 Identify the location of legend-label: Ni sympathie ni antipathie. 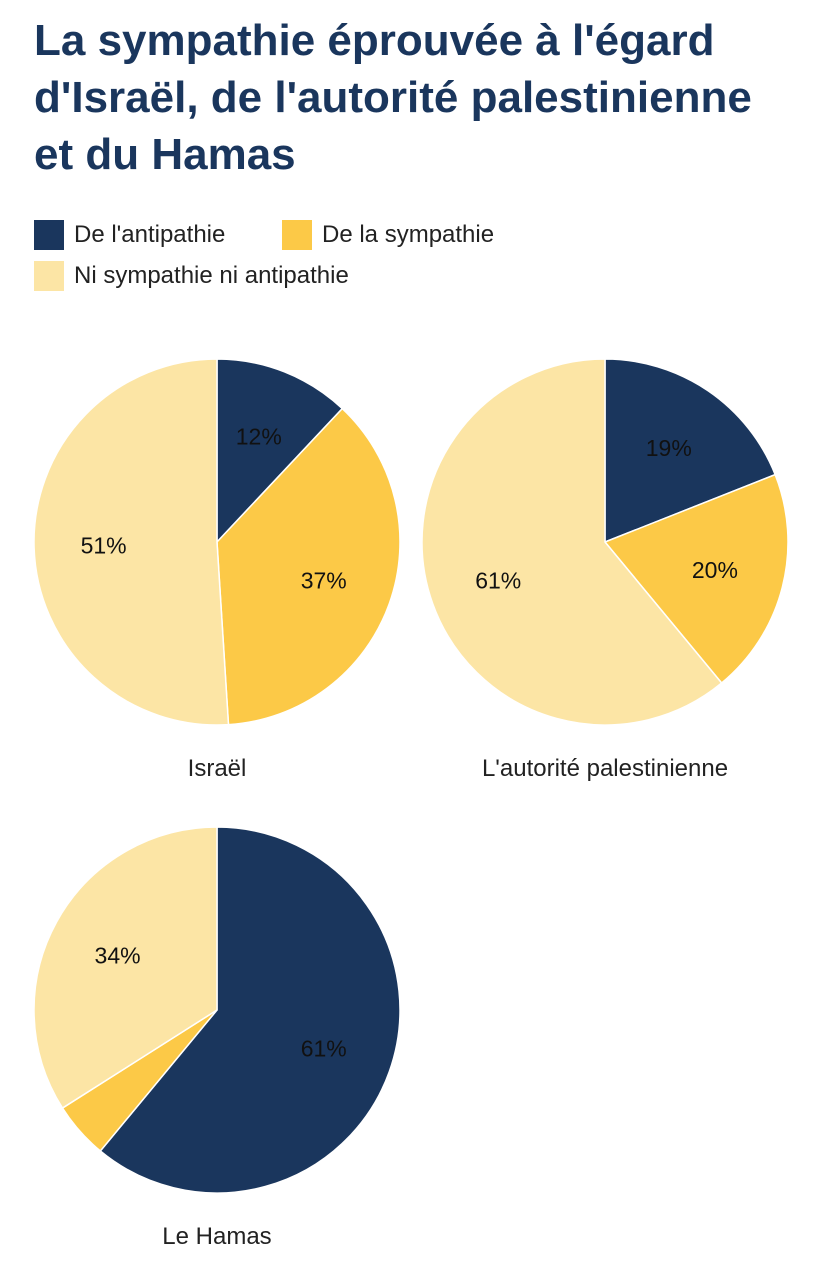
(211, 275).